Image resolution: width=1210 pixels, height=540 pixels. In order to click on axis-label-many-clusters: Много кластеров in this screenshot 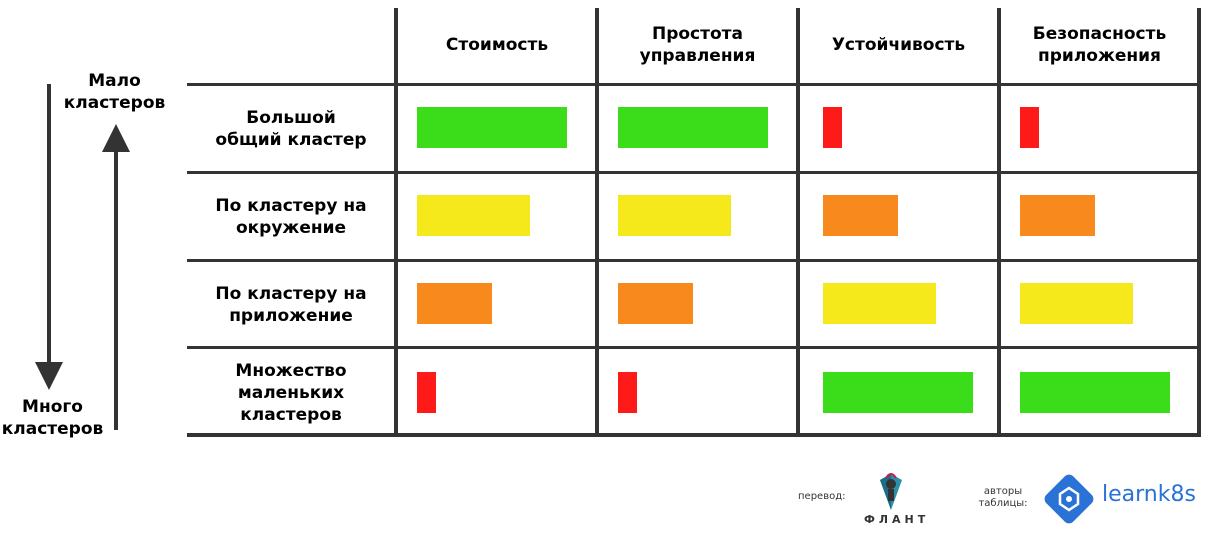, I will do `click(52, 418)`.